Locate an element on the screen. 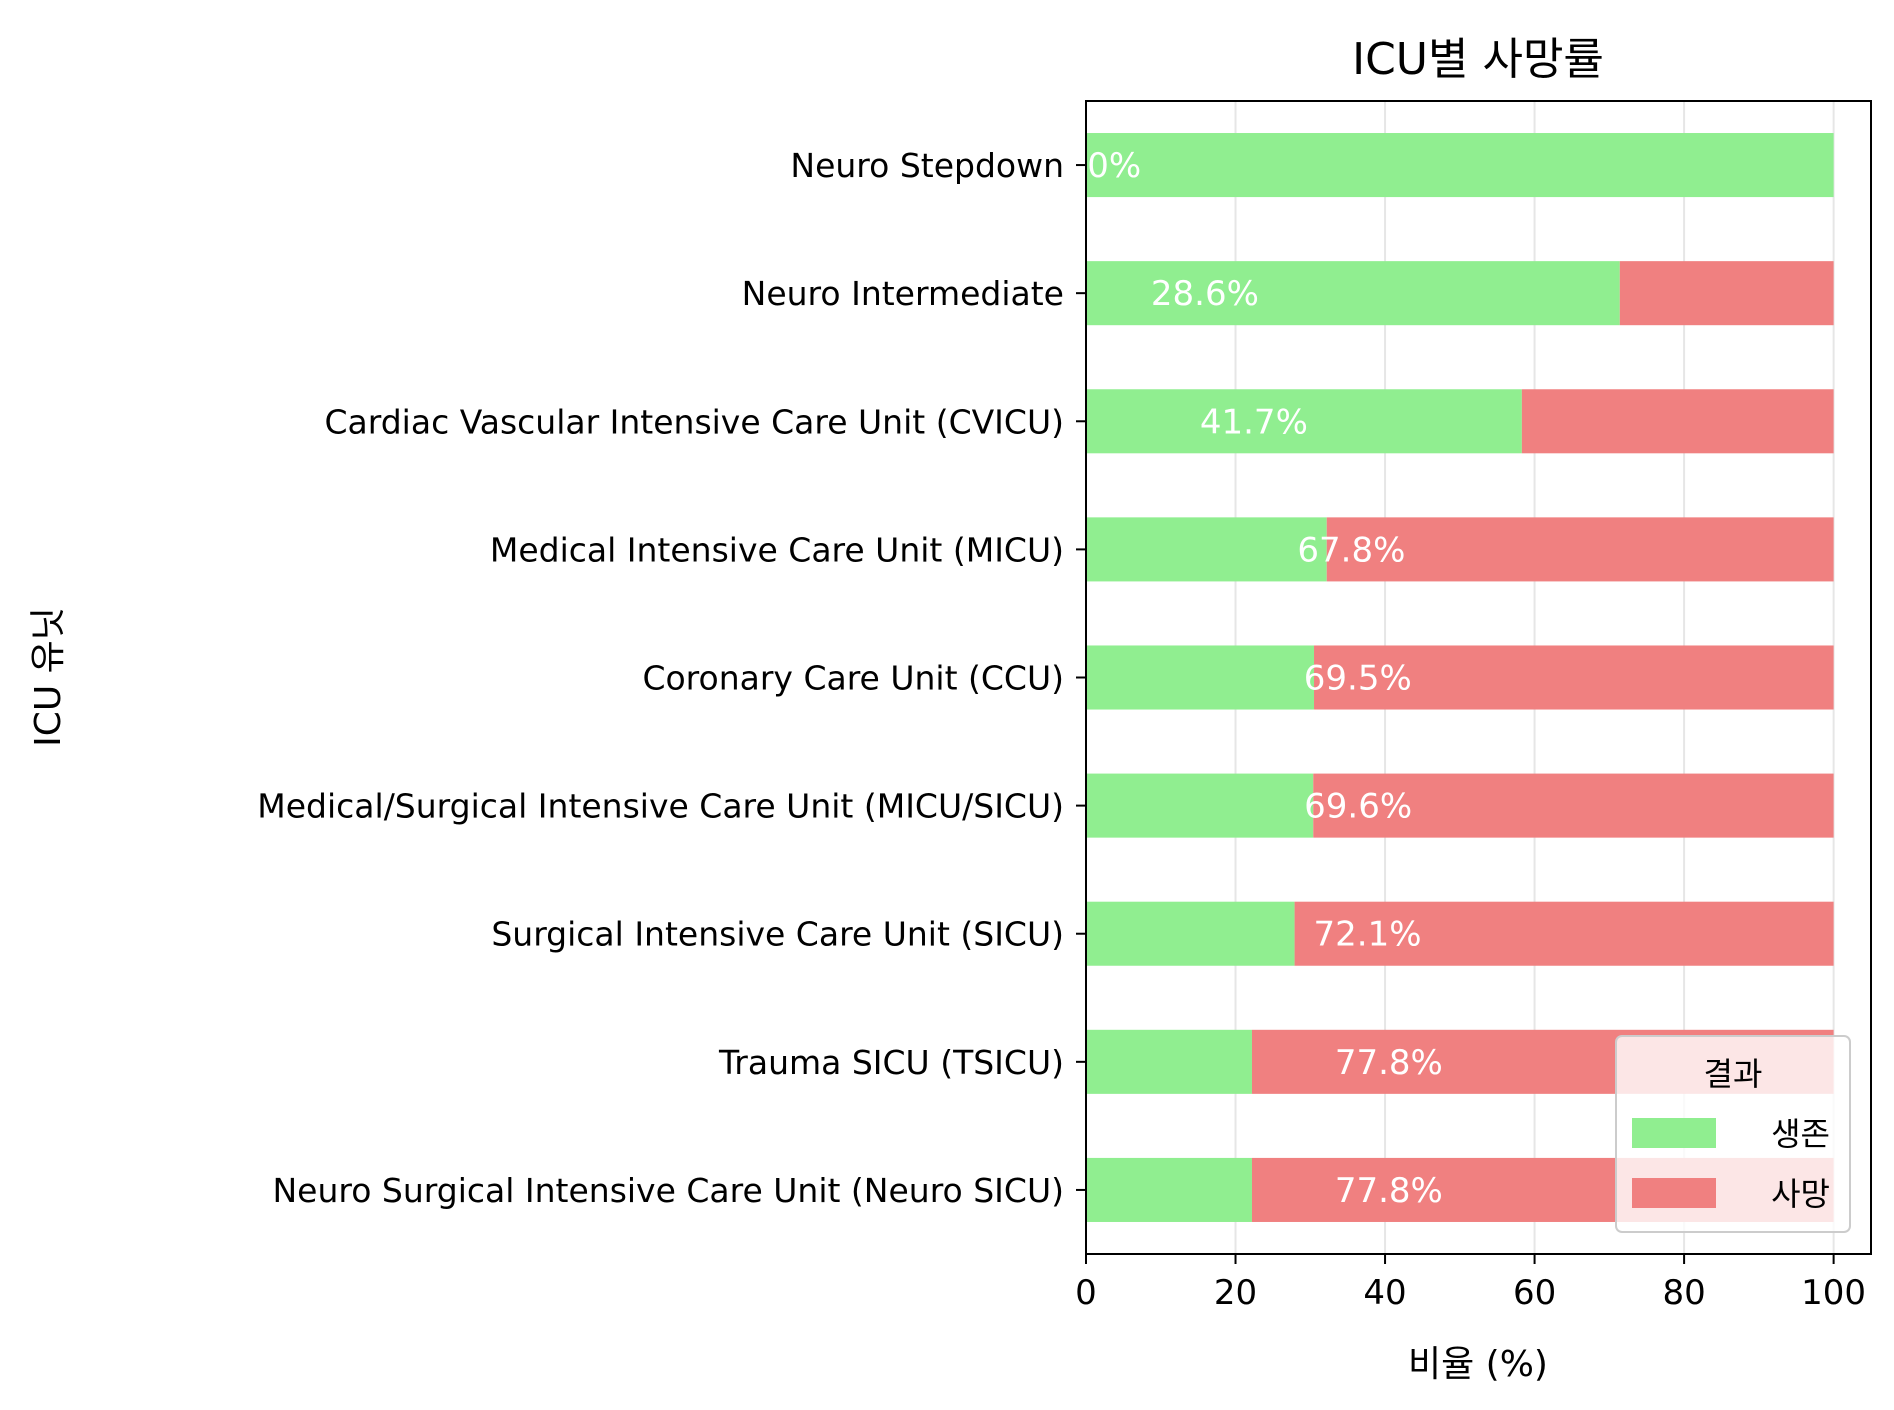 The height and width of the screenshot is (1410, 1894). legend-swatch-died is located at coordinates (1674, 1193).